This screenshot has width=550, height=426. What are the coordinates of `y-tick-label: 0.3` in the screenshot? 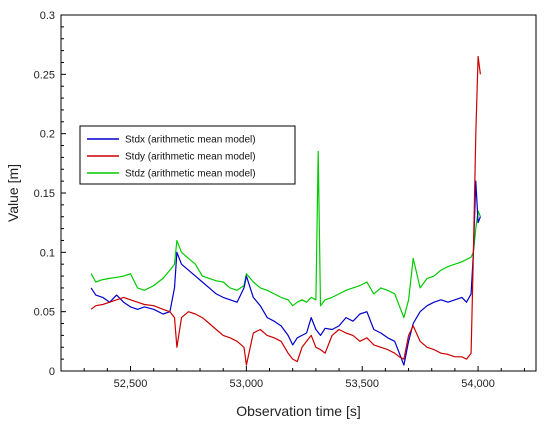 It's located at (47, 16).